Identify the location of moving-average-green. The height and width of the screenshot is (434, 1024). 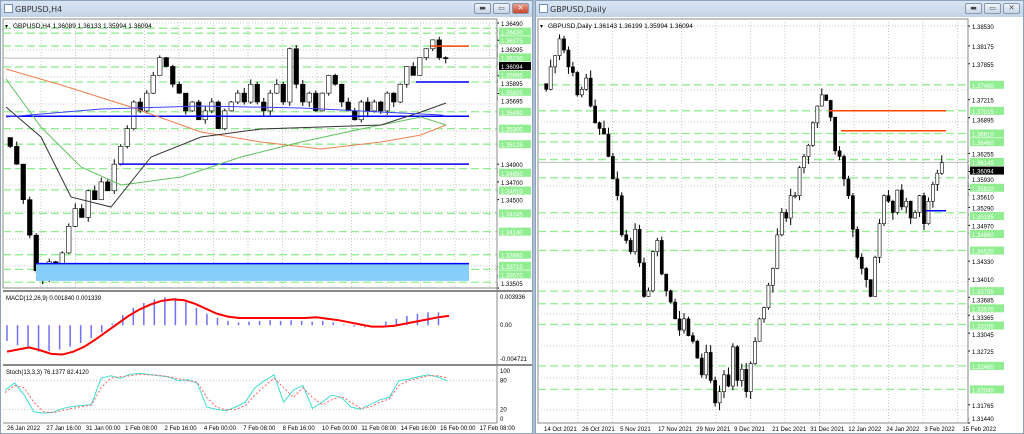
(226, 132).